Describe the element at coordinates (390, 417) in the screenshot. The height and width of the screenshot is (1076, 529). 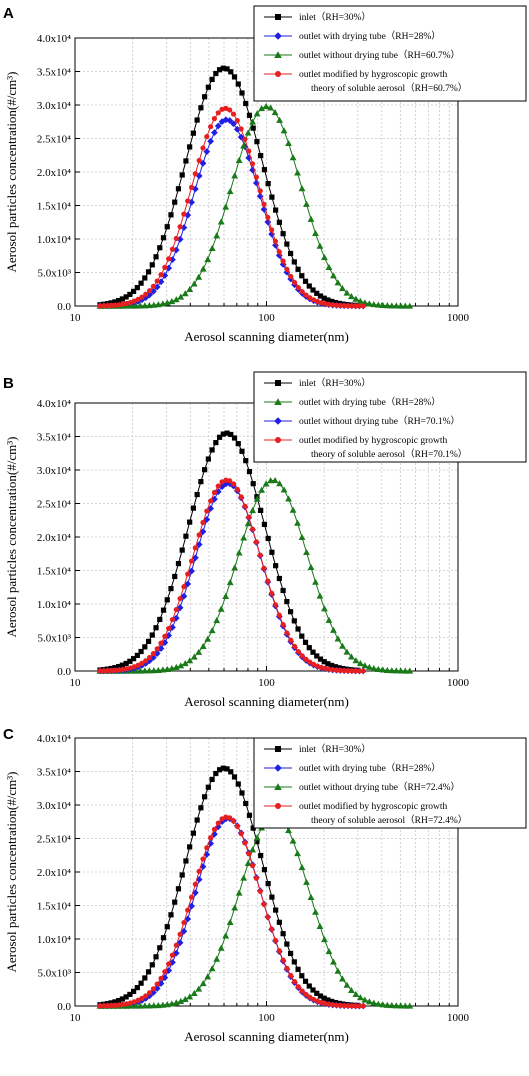
I see `legend-box` at that location.